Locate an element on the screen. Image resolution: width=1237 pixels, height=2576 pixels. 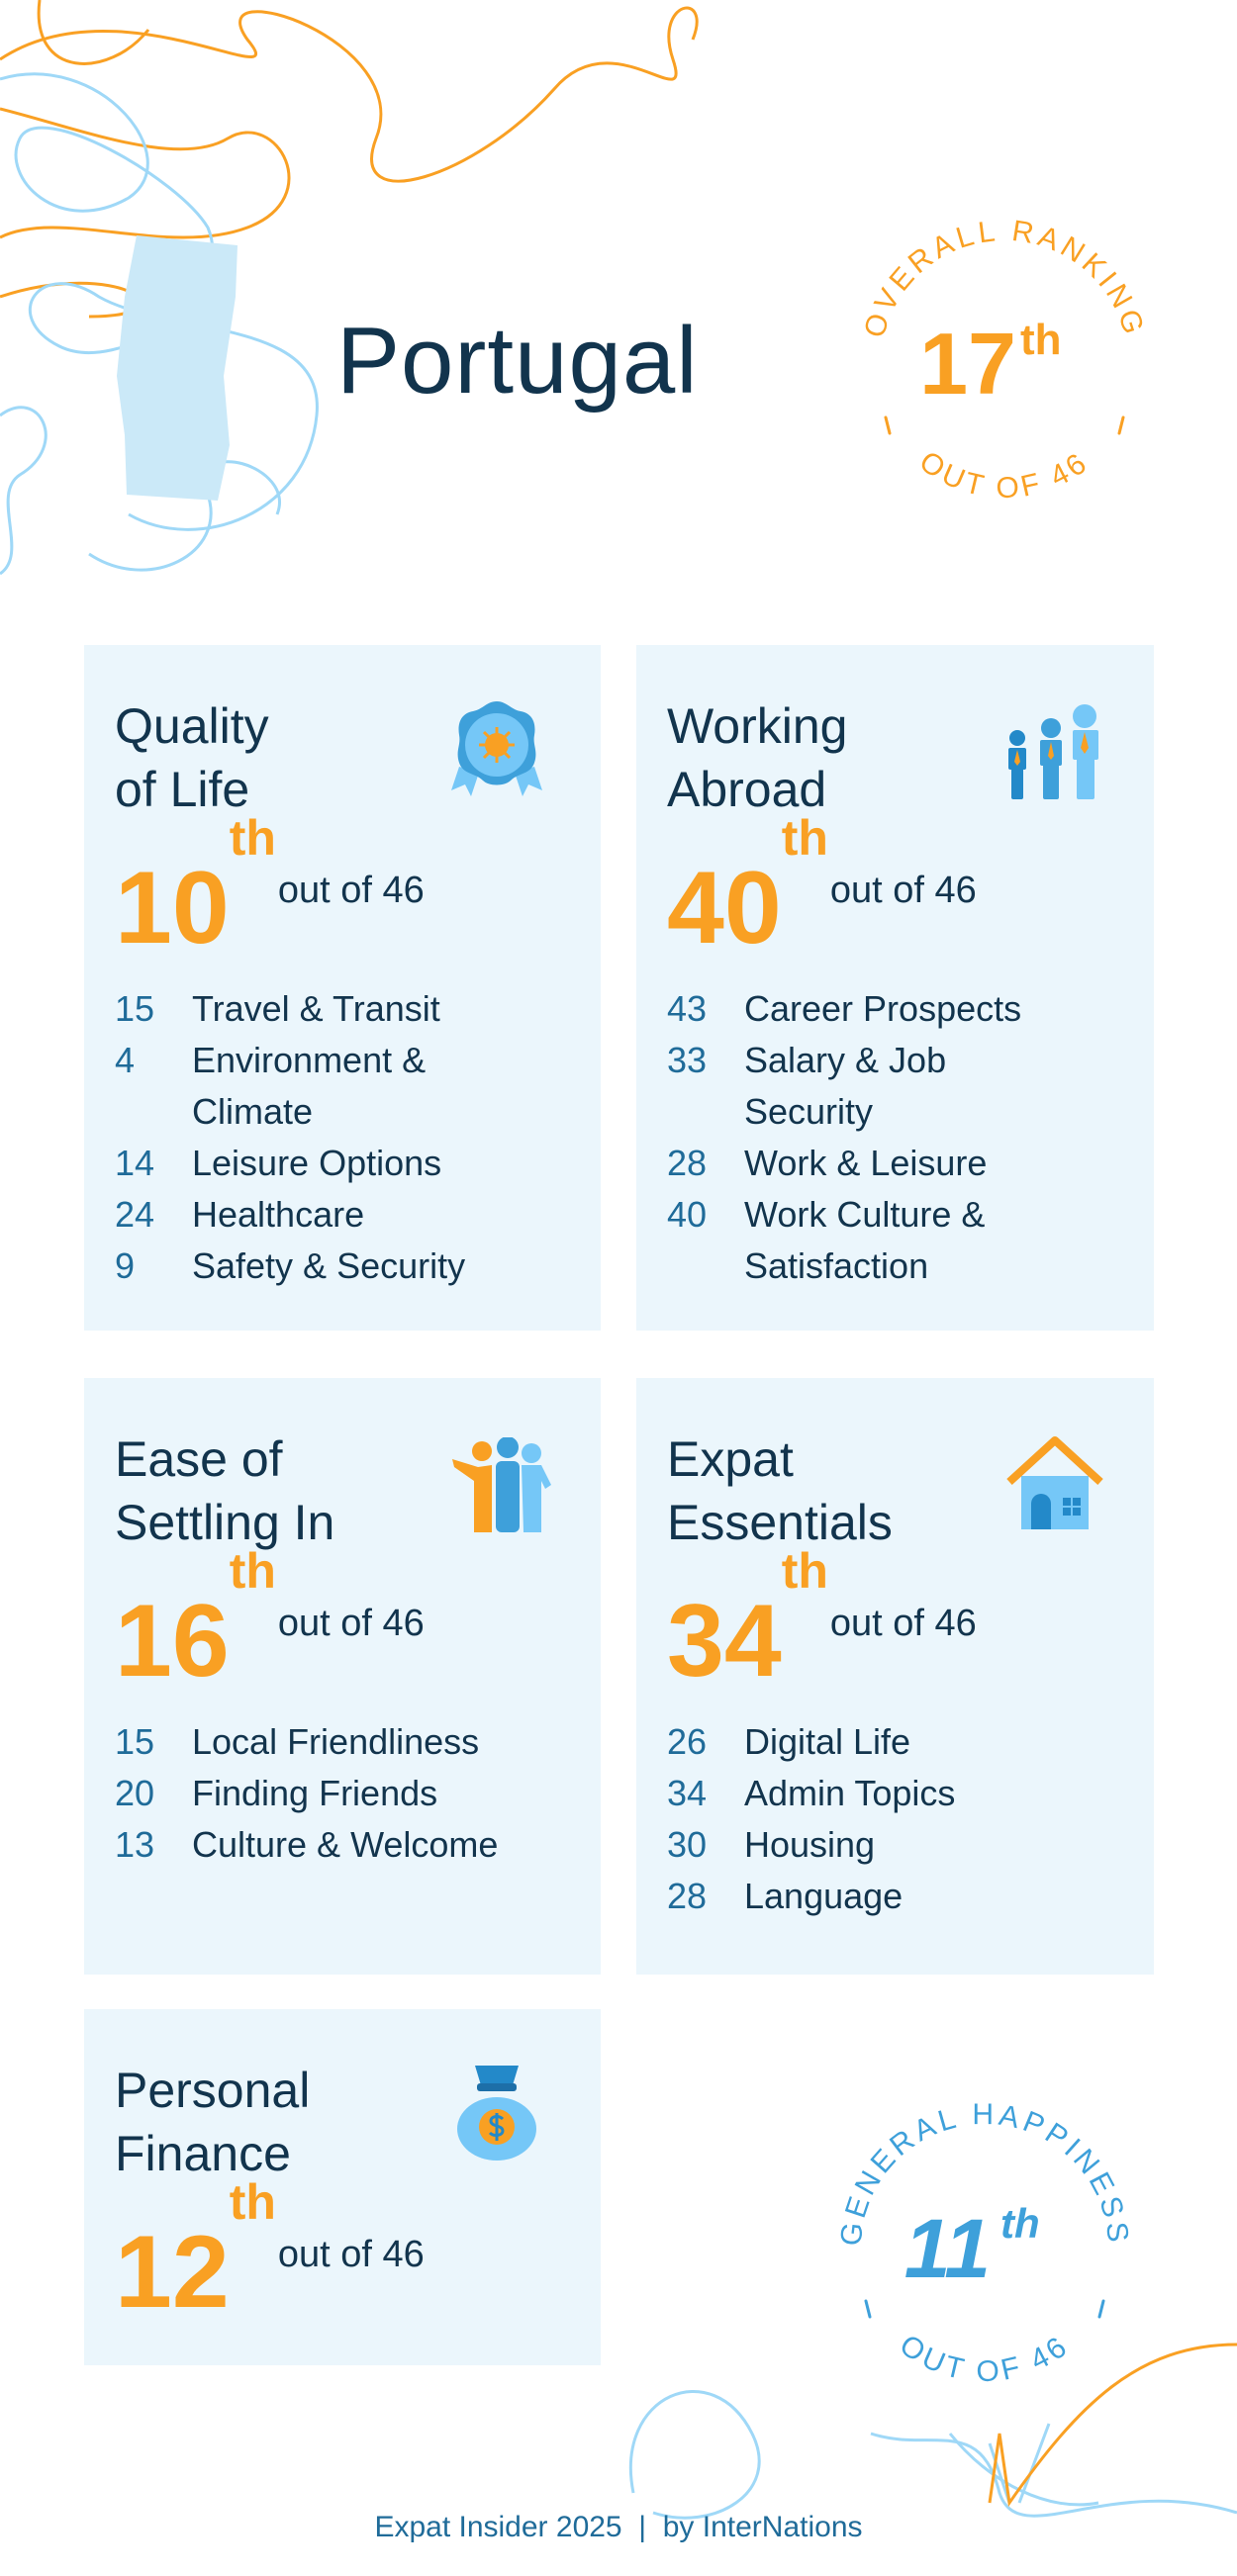
card-rank: 40thout of 46 is located at coordinates (822, 888).